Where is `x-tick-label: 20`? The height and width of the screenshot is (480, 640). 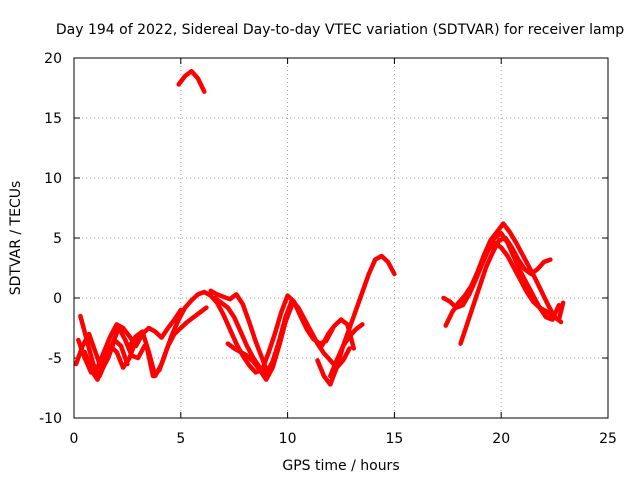 x-tick-label: 20 is located at coordinates (501, 439).